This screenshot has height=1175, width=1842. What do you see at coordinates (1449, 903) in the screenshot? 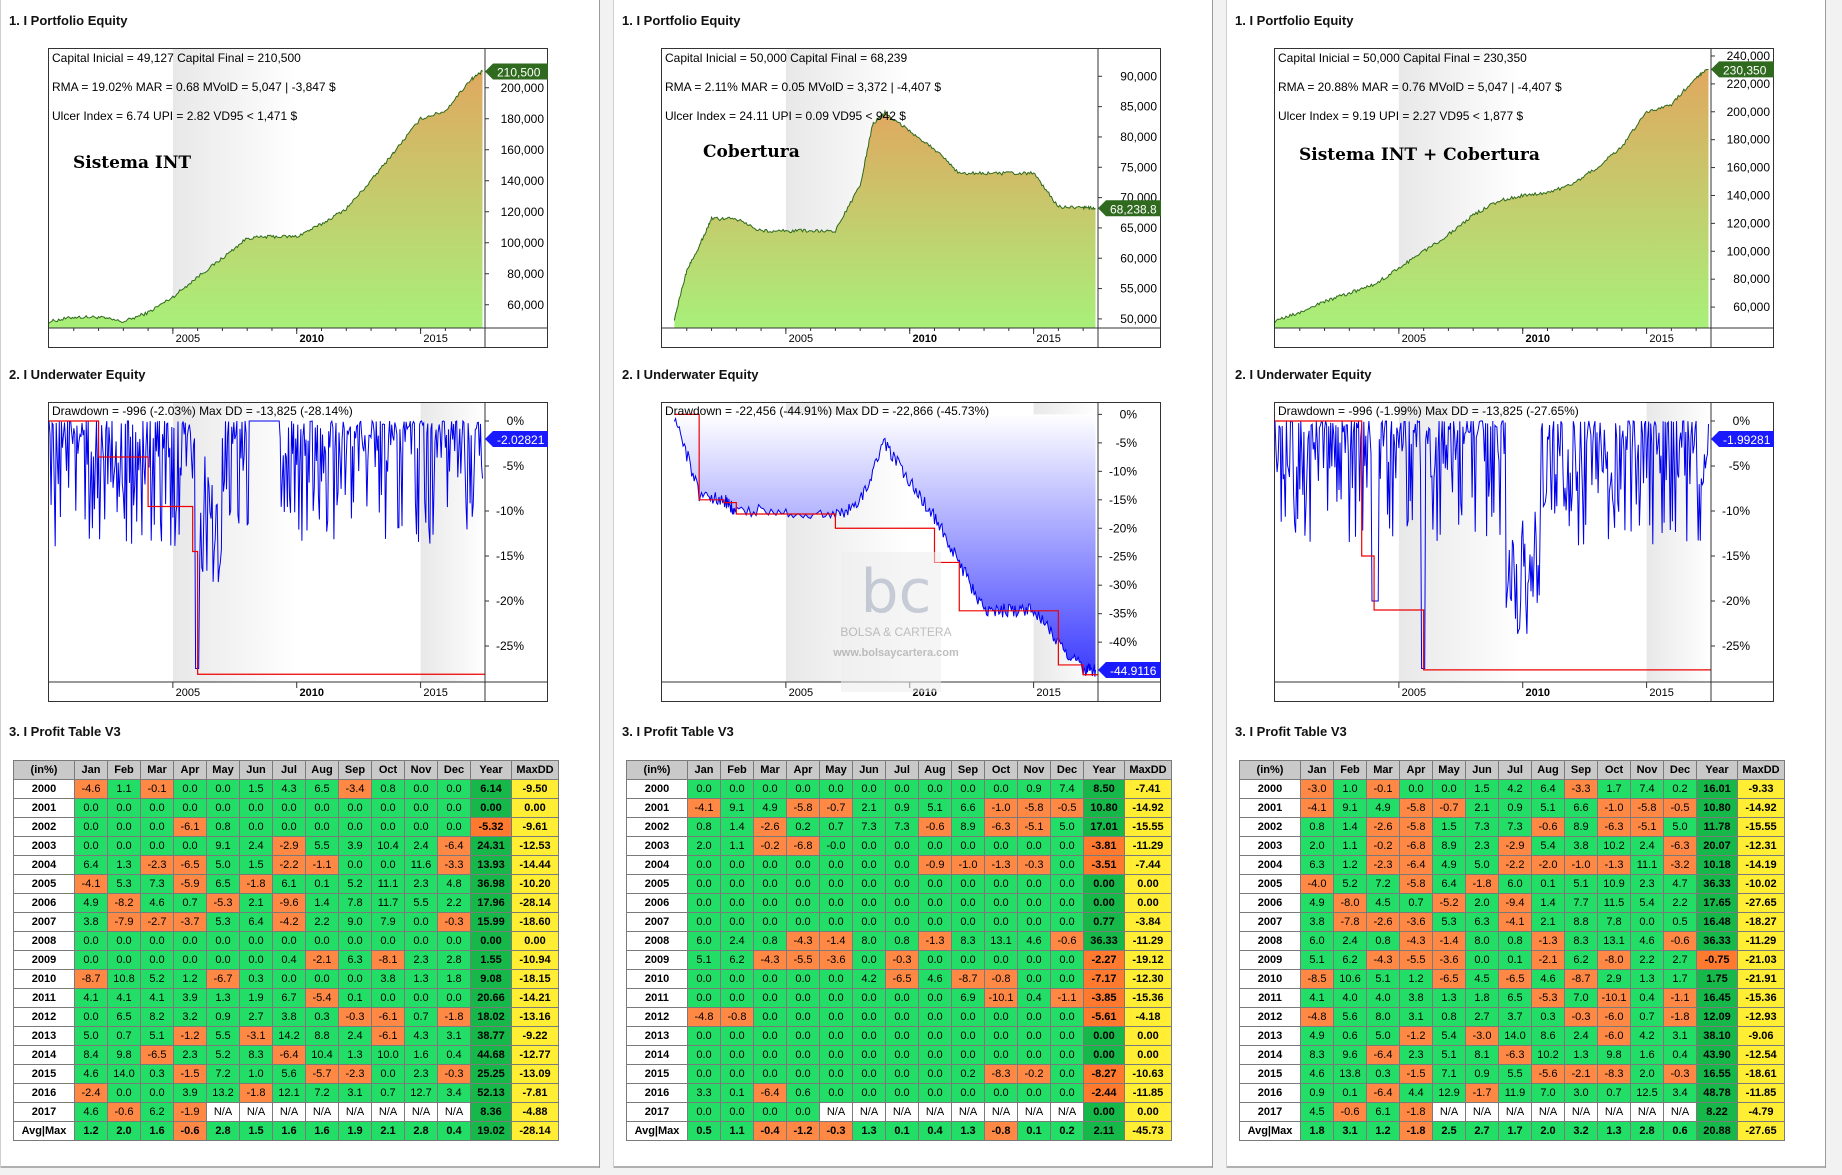
I see `table-cell: -5.2` at bounding box center [1449, 903].